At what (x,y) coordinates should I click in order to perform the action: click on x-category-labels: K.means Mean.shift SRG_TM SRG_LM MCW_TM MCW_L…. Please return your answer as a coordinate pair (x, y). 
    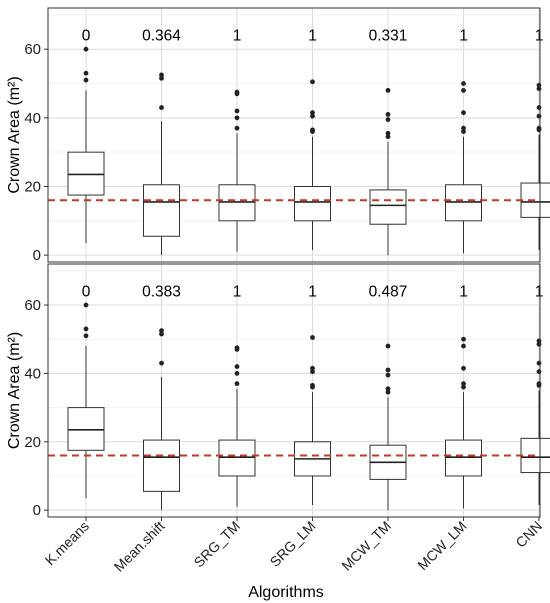
    Looking at the image, I should click on (293, 546).